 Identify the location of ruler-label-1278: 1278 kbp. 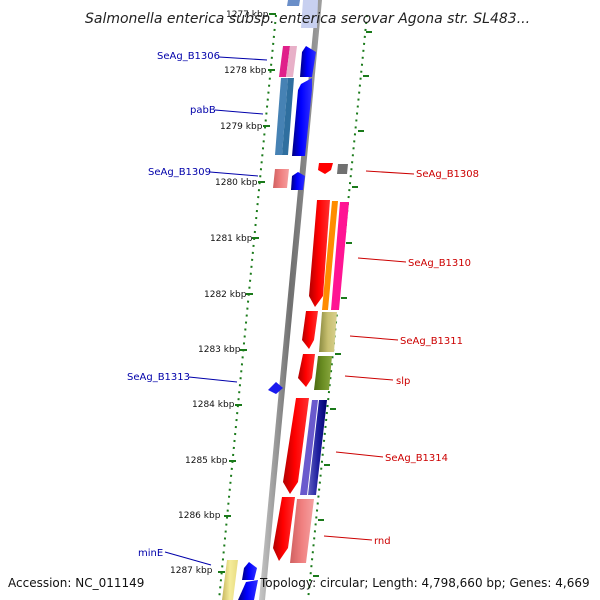
(245, 71).